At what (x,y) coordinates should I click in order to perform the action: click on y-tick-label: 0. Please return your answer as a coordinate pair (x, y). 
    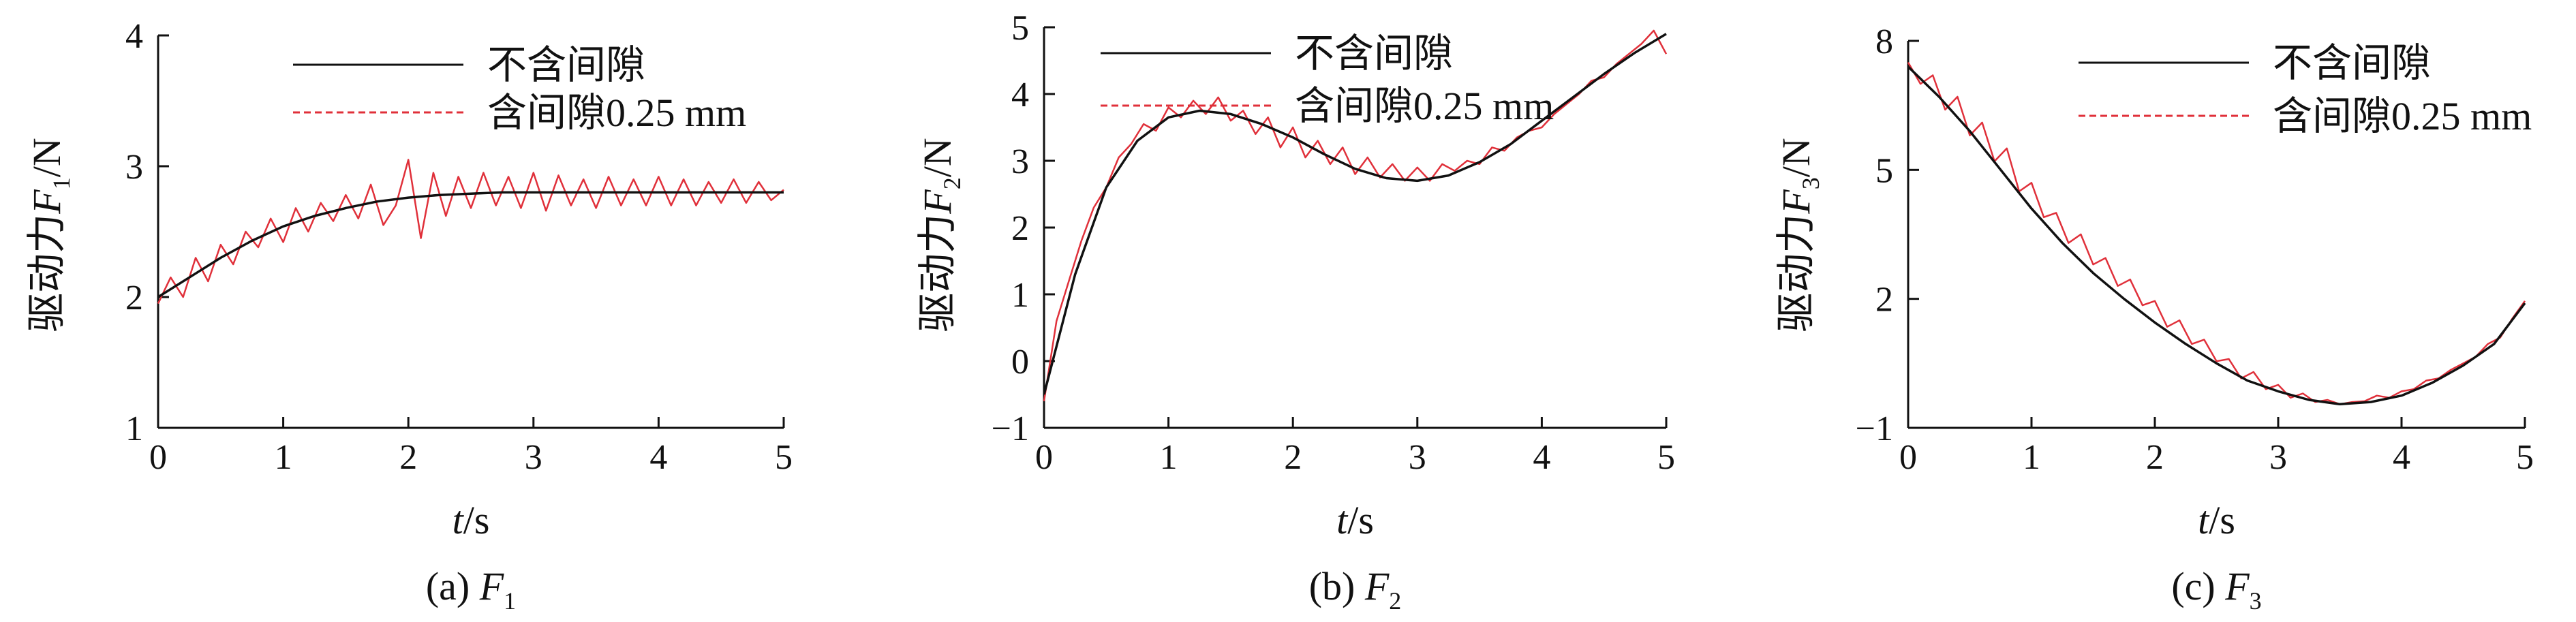
    Looking at the image, I should click on (1020, 363).